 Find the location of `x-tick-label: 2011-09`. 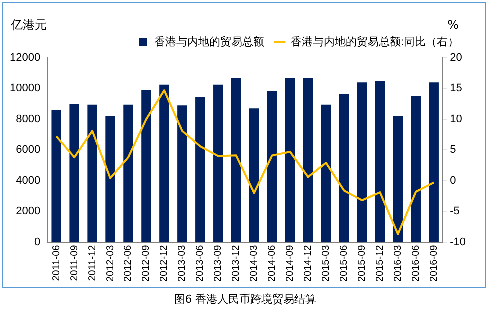

x-tick-label: 2011-09 is located at coordinates (74, 263).